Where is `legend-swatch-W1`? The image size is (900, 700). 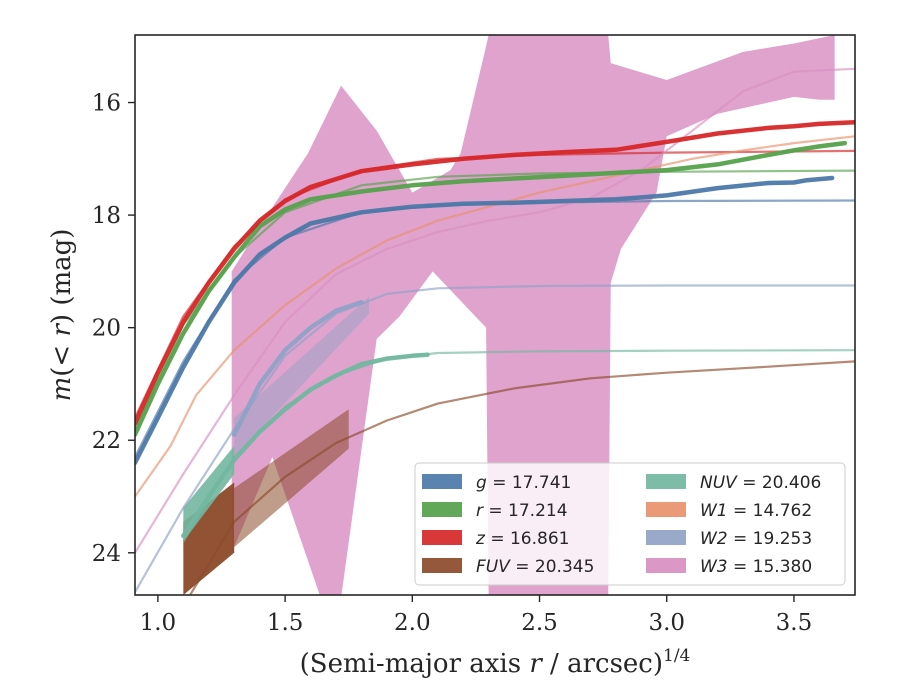 legend-swatch-W1 is located at coordinates (666, 509).